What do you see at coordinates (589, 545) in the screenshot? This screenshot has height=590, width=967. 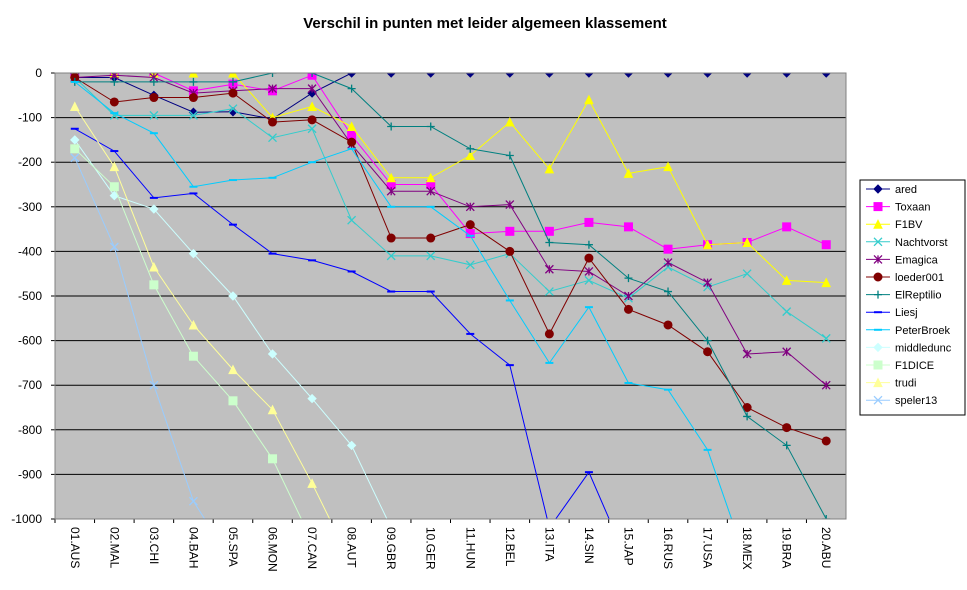 I see `x-tick-label: 14.SIN` at bounding box center [589, 545].